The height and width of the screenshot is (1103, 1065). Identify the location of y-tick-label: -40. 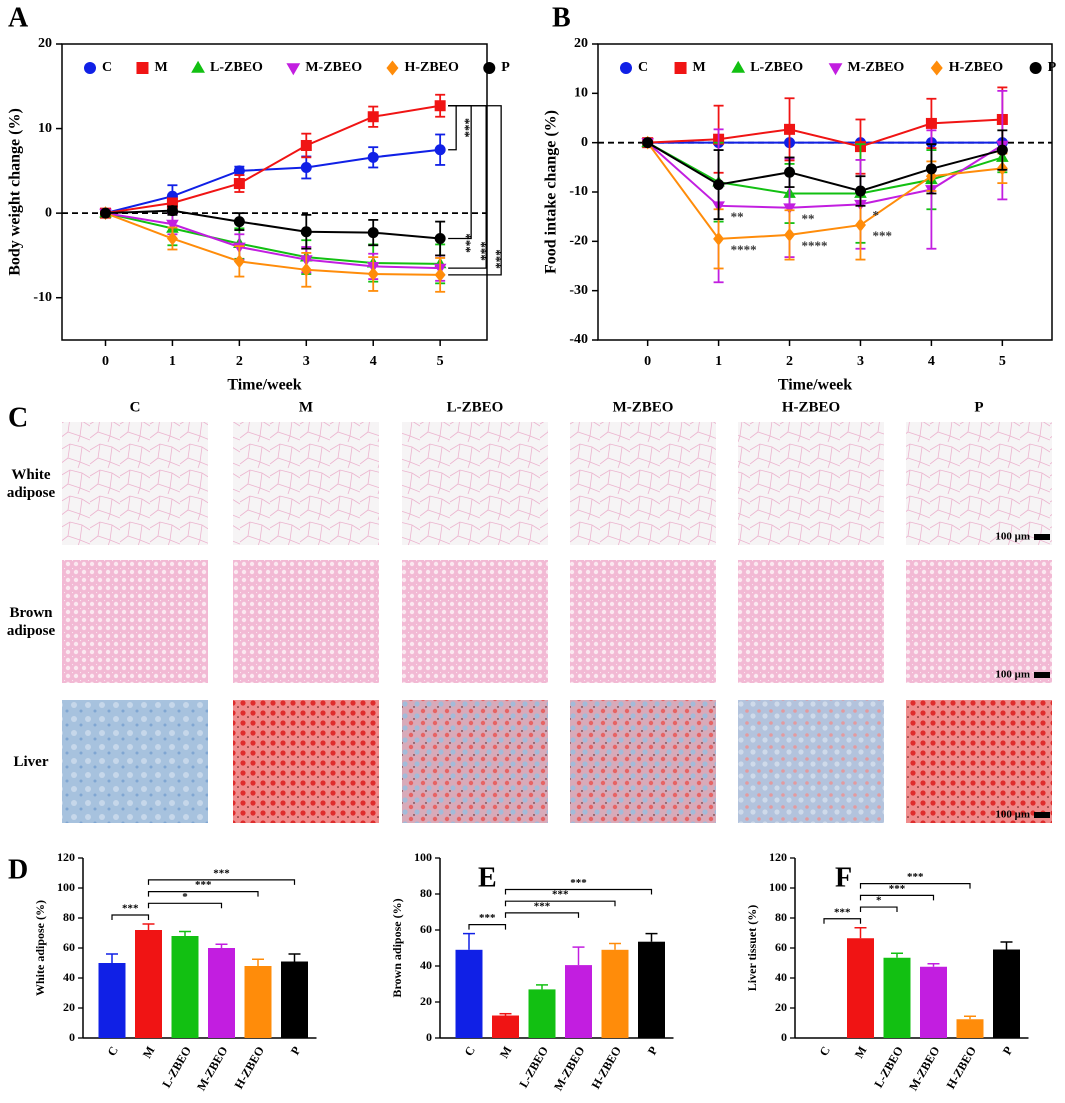
(578, 339).